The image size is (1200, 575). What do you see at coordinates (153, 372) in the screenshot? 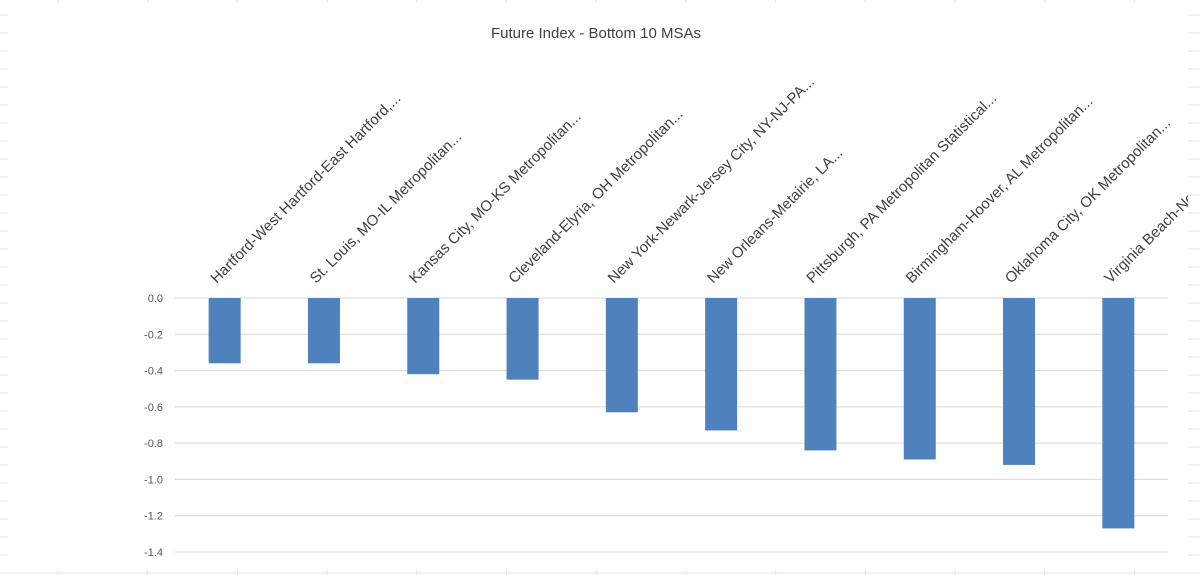
I see `y-tick-label: -0.4` at bounding box center [153, 372].